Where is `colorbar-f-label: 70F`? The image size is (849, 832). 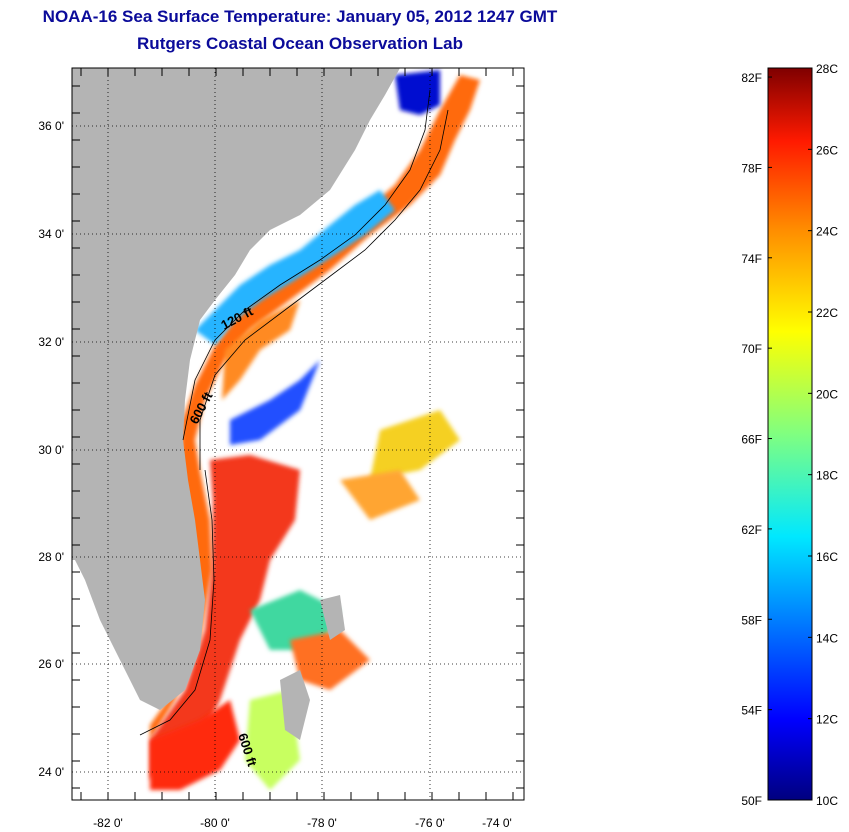 colorbar-f-label: 70F is located at coordinates (751, 349).